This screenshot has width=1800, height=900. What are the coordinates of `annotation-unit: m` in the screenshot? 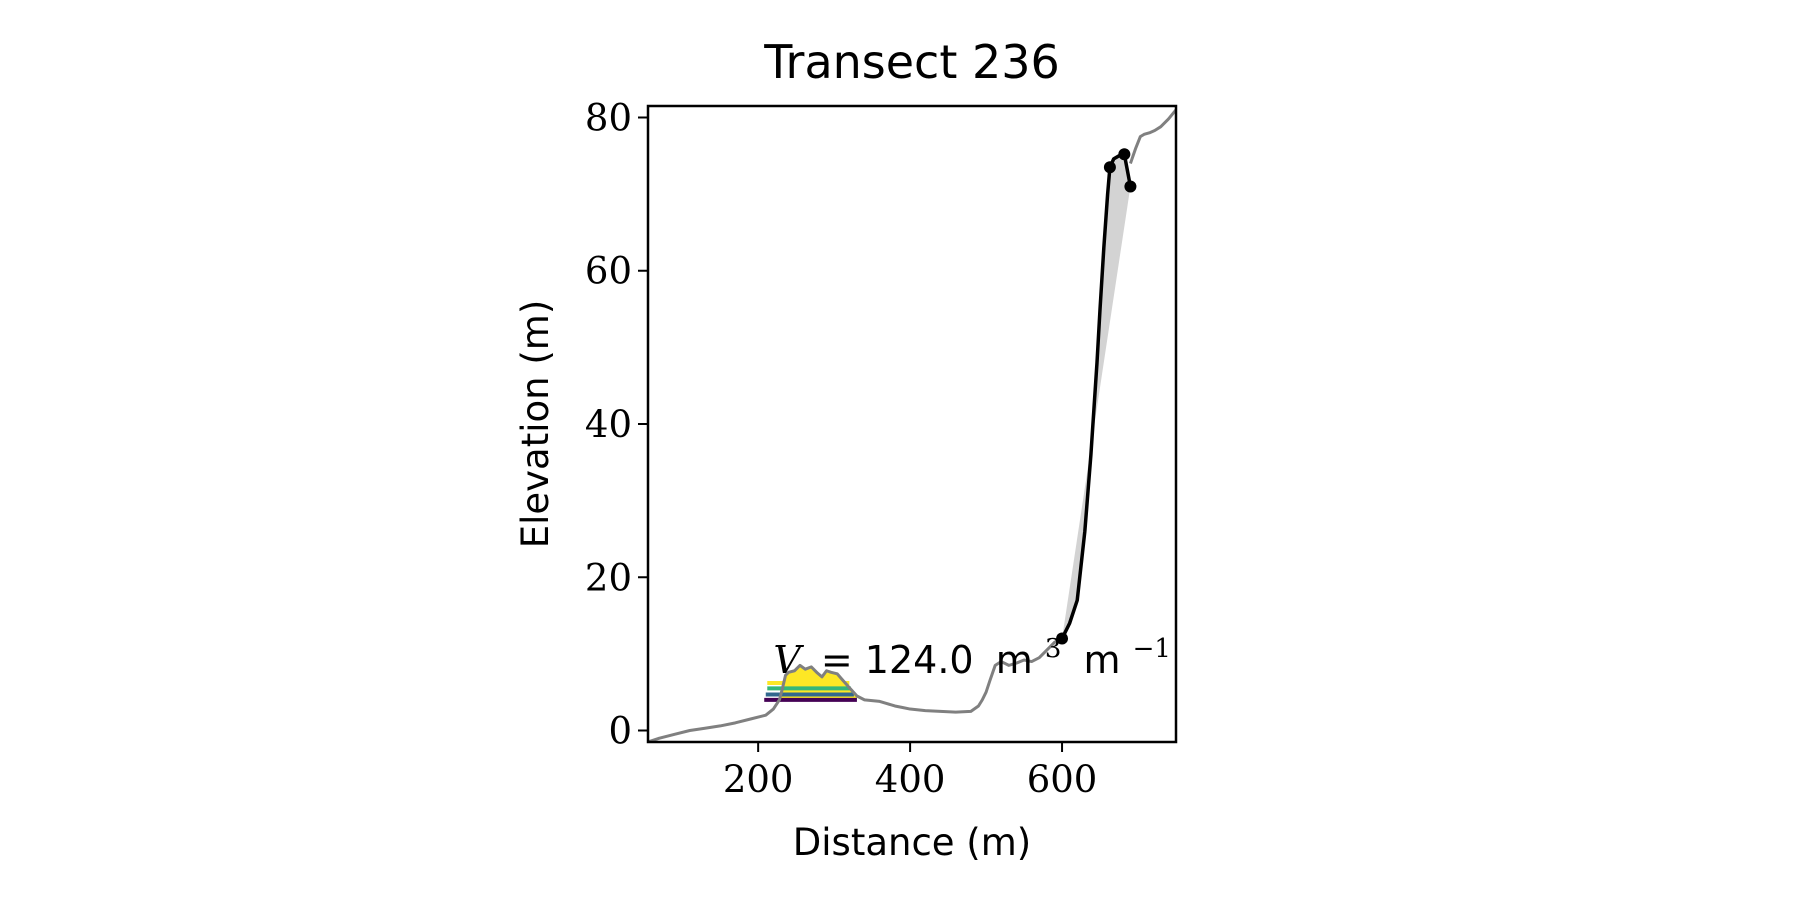 It's located at (1014, 660).